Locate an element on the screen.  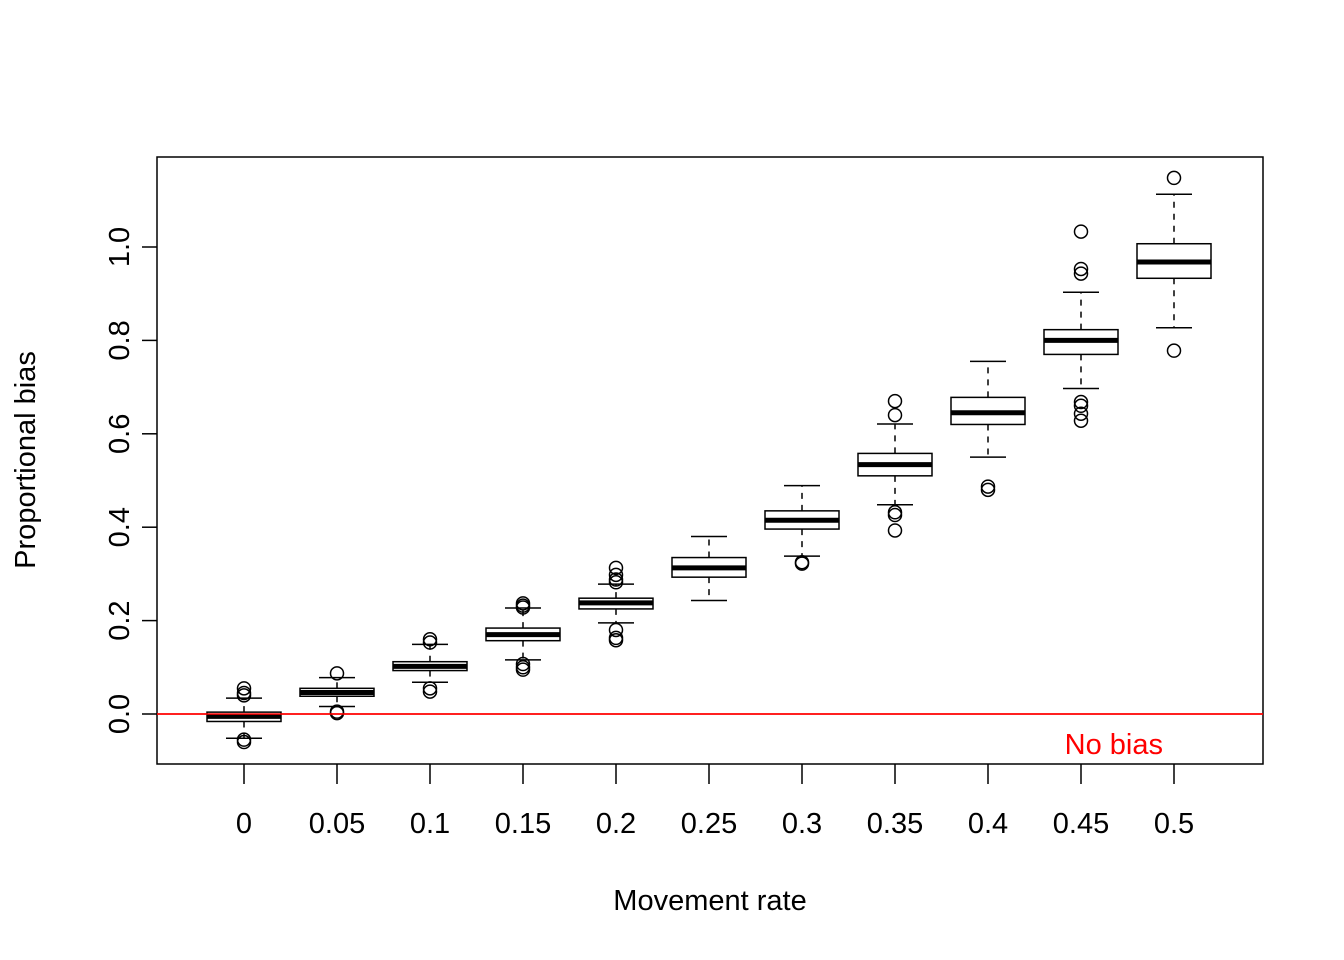
box-0.25 is located at coordinates (709, 568).